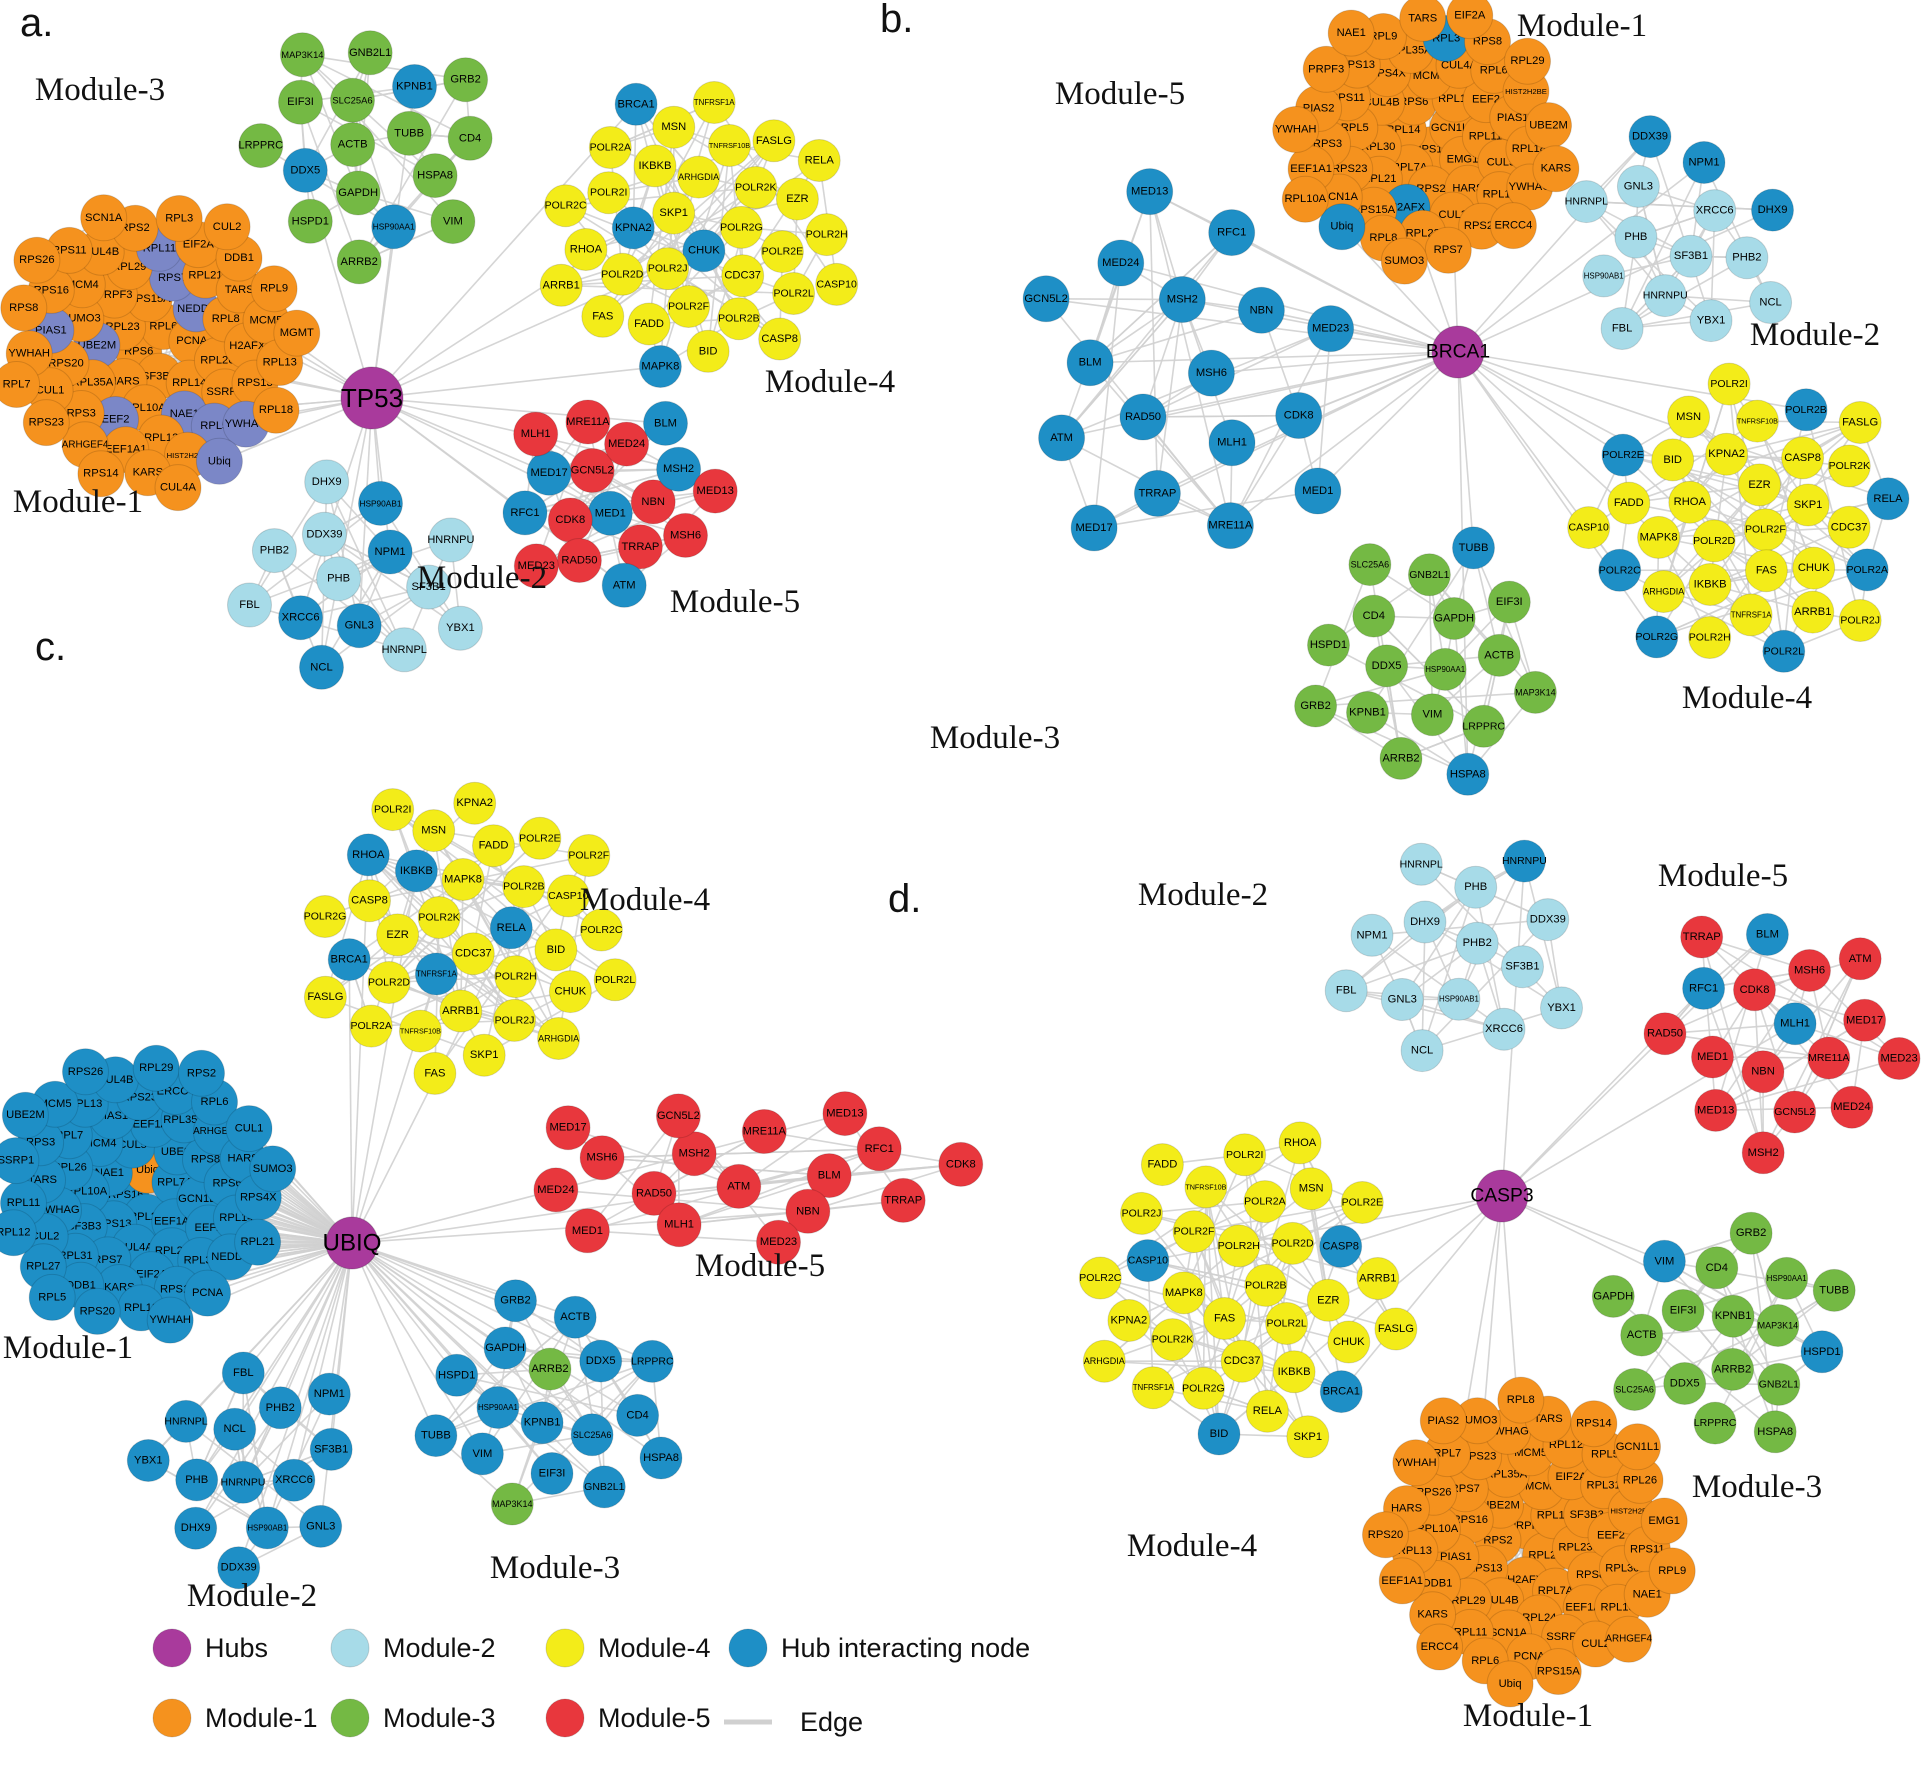 Image resolution: width=1923 pixels, height=1775 pixels. Describe the element at coordinates (470, 138) in the screenshot. I see `node-CD4: CD4` at that location.